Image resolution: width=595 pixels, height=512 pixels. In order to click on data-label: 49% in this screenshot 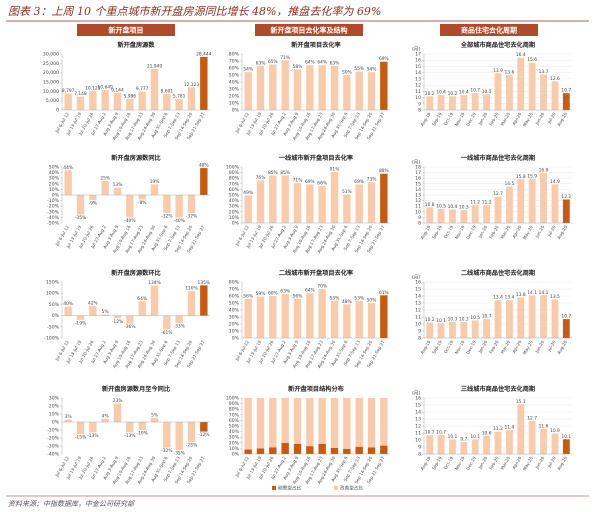, I will do `click(248, 193)`.